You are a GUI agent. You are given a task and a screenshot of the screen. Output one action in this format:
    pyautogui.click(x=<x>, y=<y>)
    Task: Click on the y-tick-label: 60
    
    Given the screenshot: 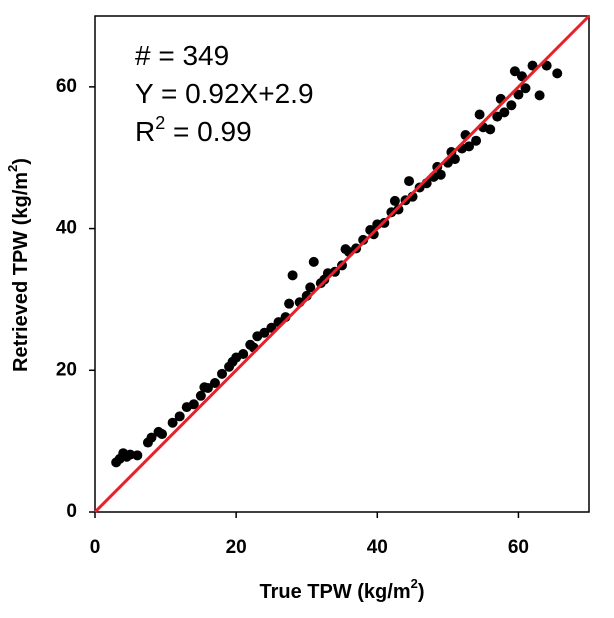 What is the action you would take?
    pyautogui.click(x=66, y=86)
    